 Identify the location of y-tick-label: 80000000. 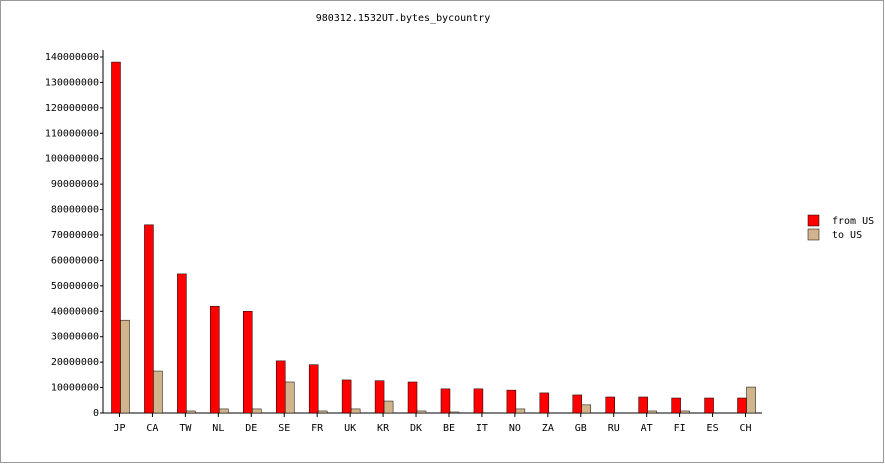
(75, 210).